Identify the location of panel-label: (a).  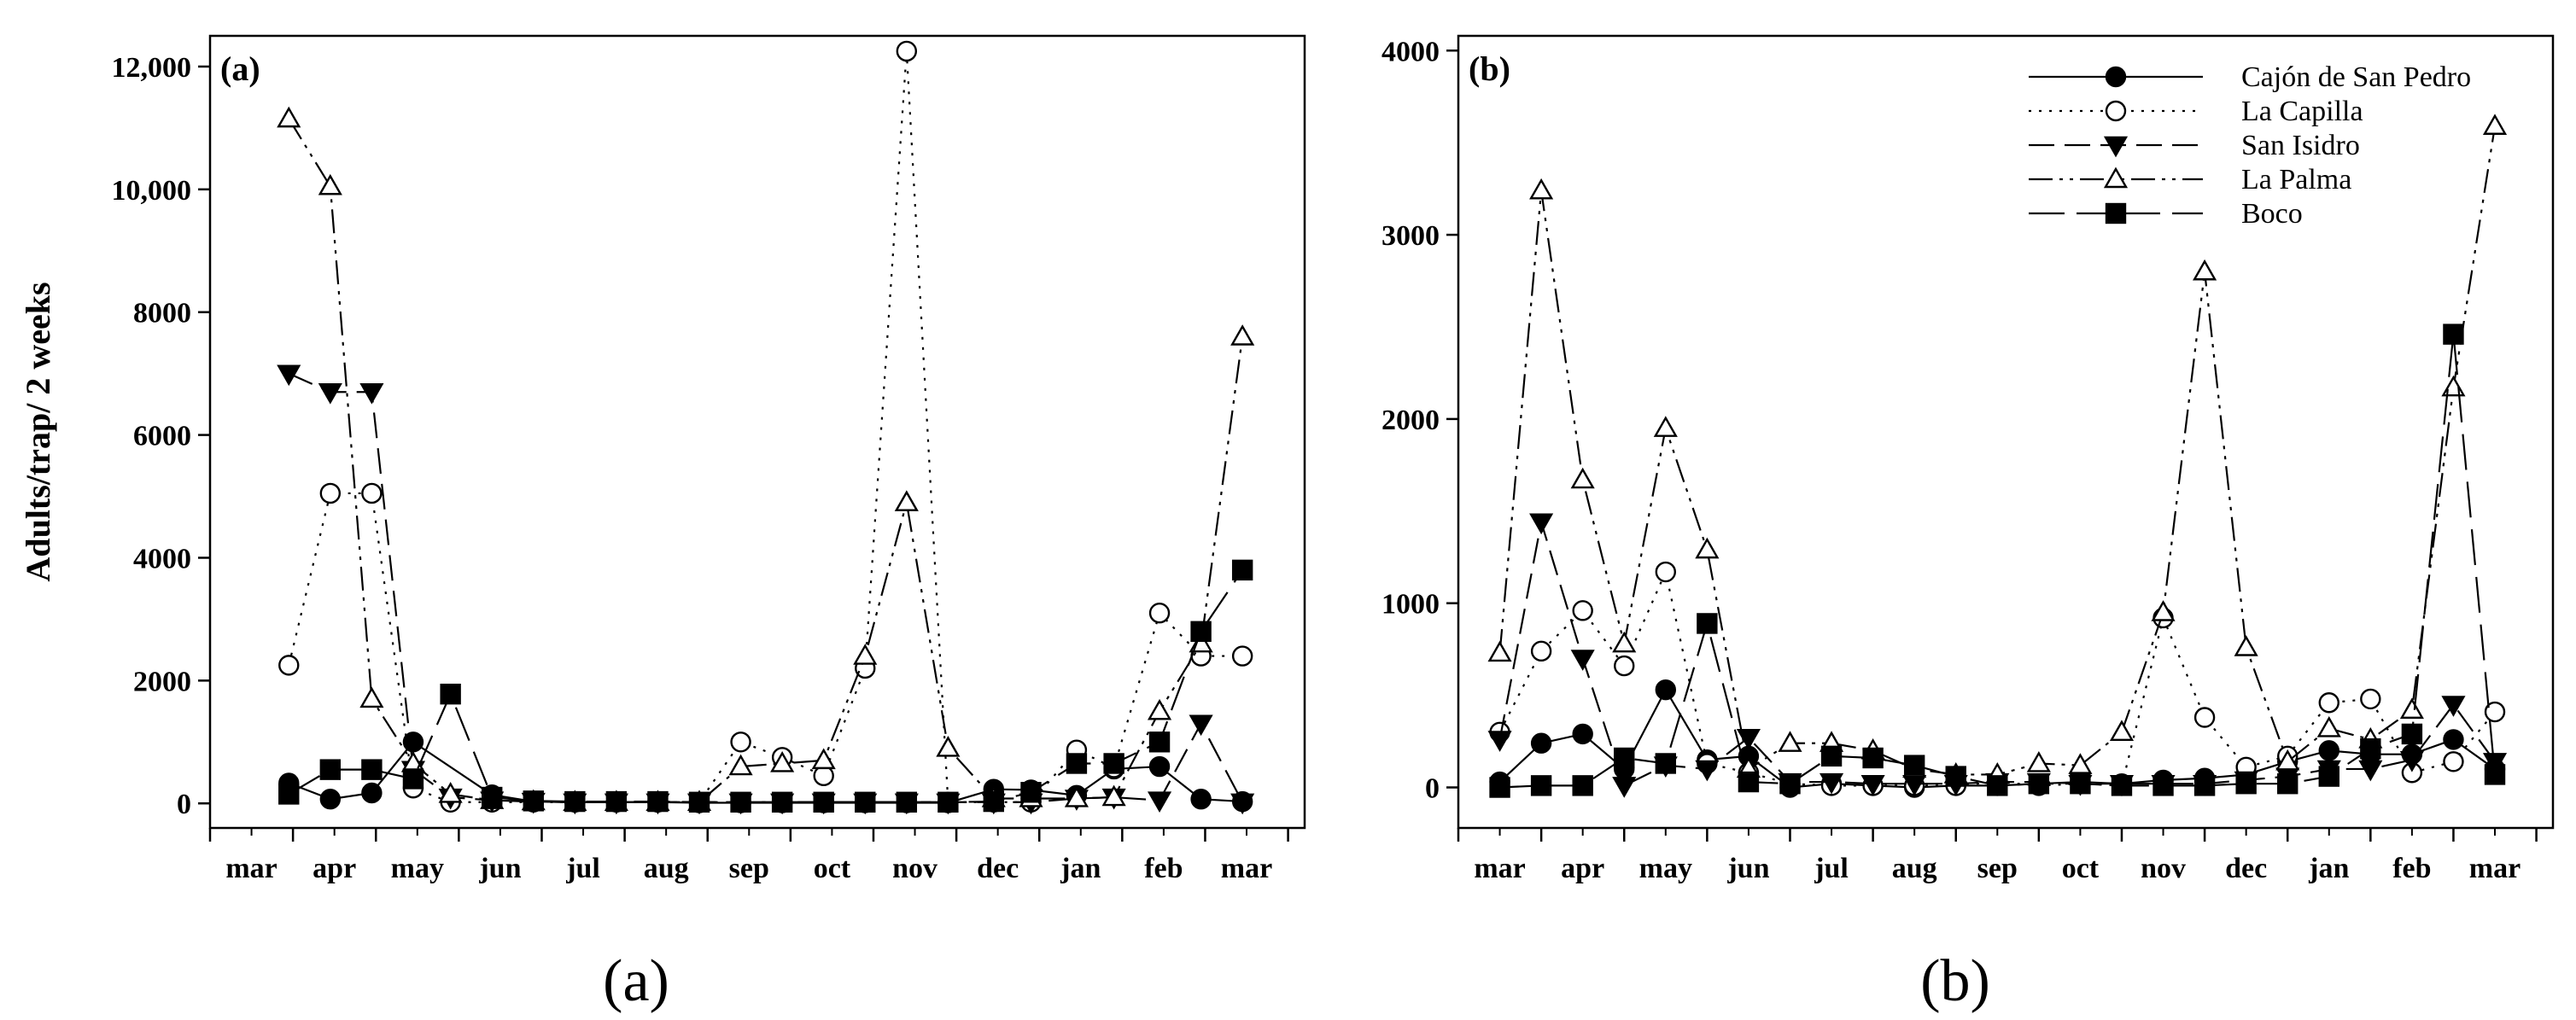
(240, 69).